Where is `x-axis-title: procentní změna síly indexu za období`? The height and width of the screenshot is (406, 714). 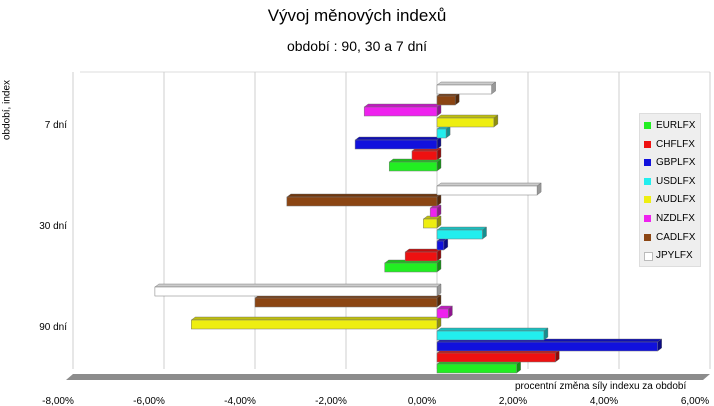
x-axis-title: procentní změna síly indexu za období is located at coordinates (601, 386).